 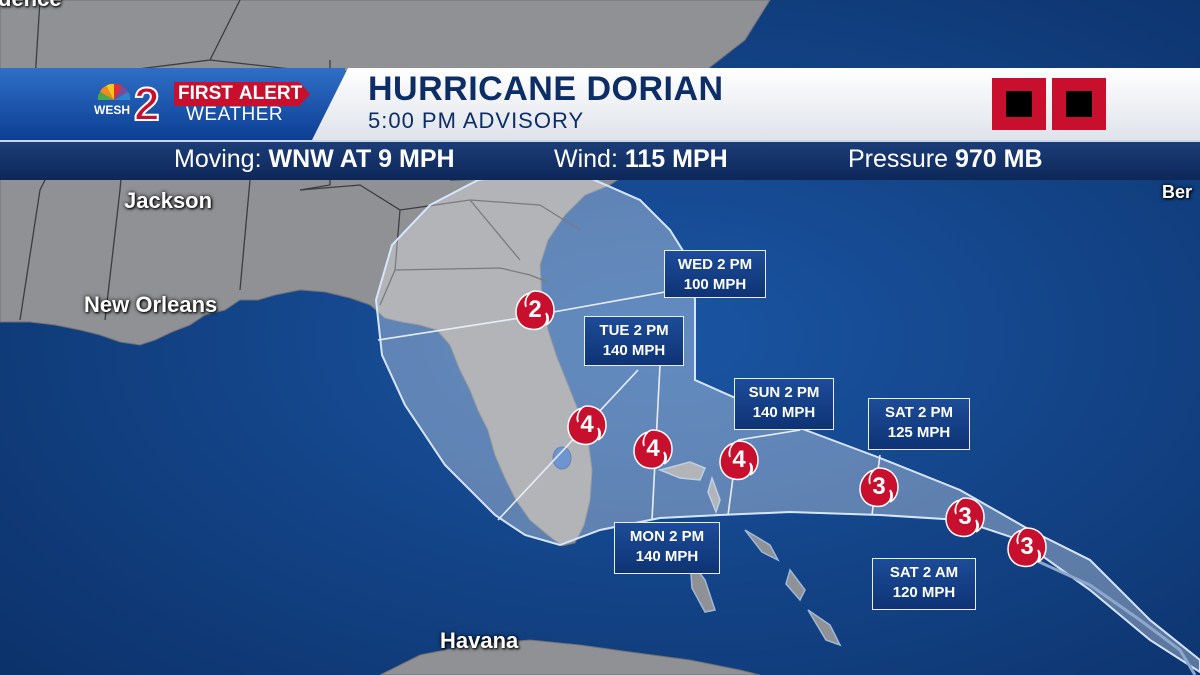 What do you see at coordinates (715, 274) in the screenshot?
I see `forecast-box-wed: WED 2 PM 100 MPH` at bounding box center [715, 274].